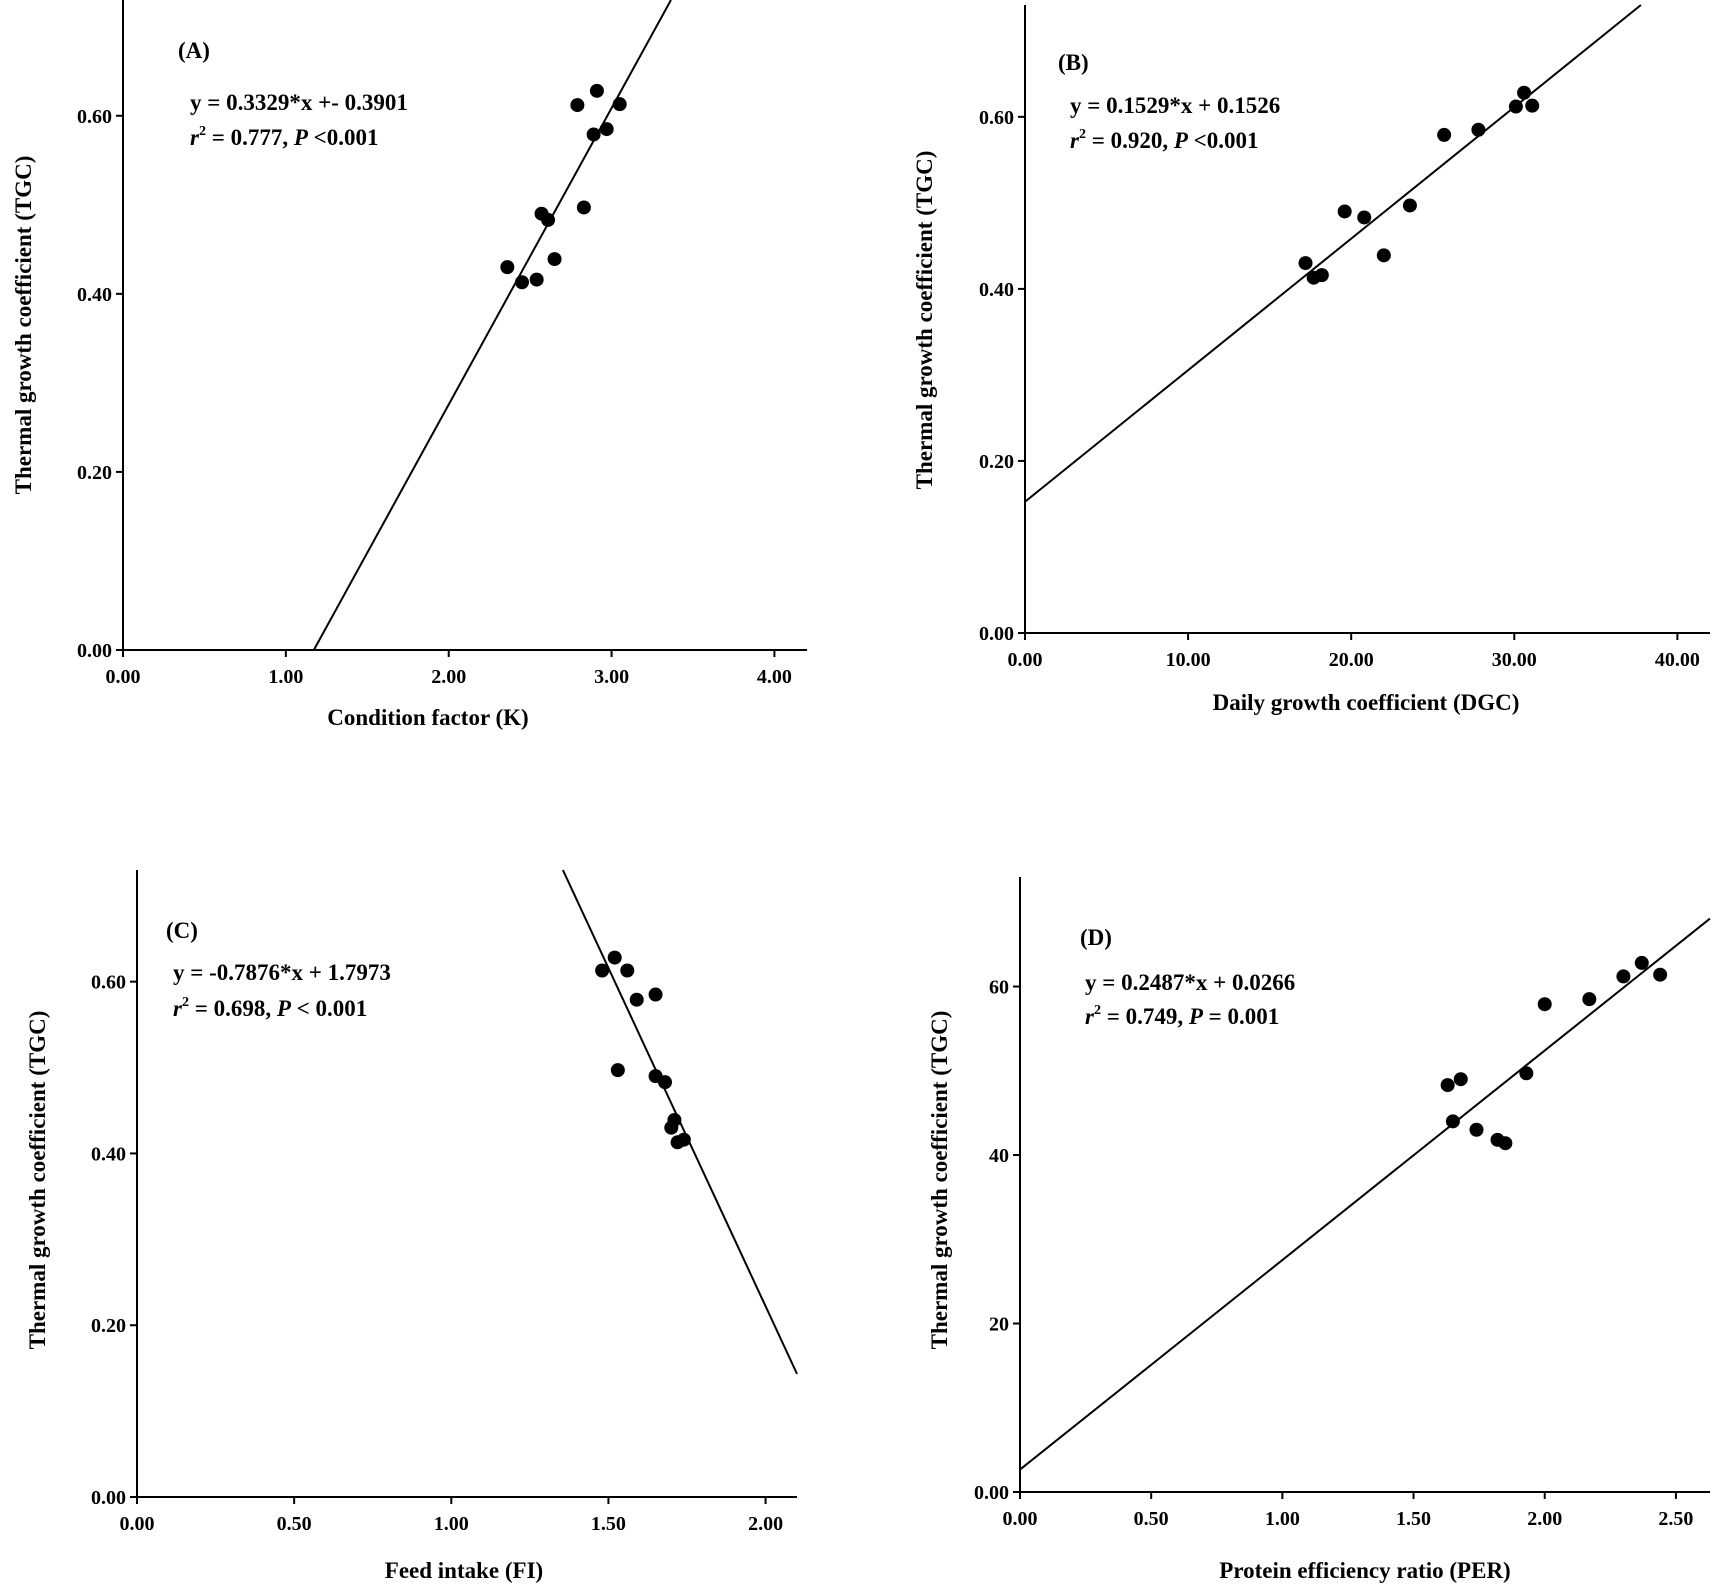 This screenshot has height=1591, width=1716. What do you see at coordinates (1164, 140) in the screenshot?
I see `regression-stats: r2 = 0.920, P <0.001` at bounding box center [1164, 140].